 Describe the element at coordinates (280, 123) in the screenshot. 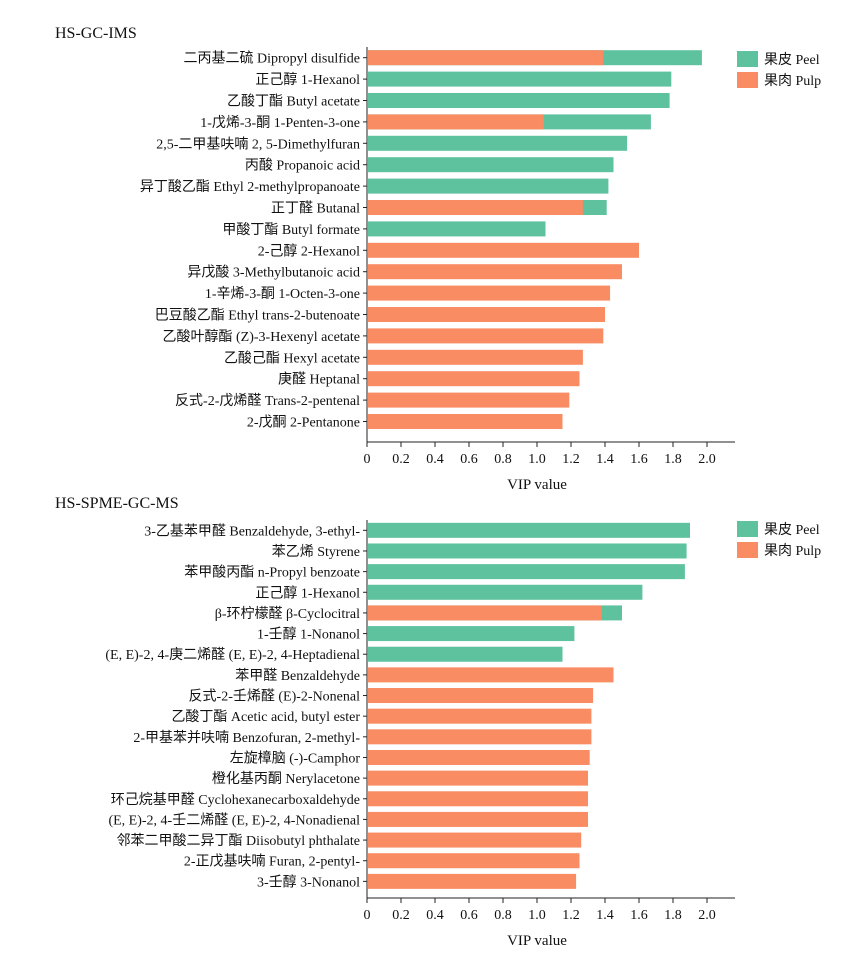

I see `category-label: 1-戊烯-3-酮 1-Penten-3-one` at that location.